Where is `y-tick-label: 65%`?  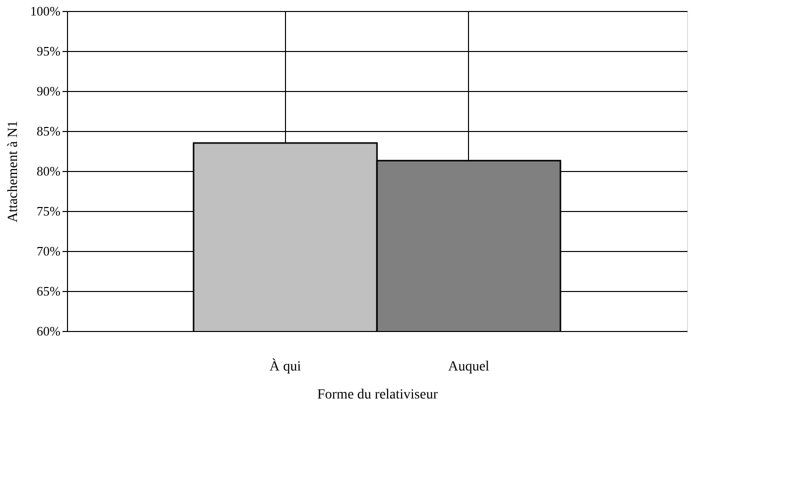
y-tick-label: 65% is located at coordinates (48, 291).